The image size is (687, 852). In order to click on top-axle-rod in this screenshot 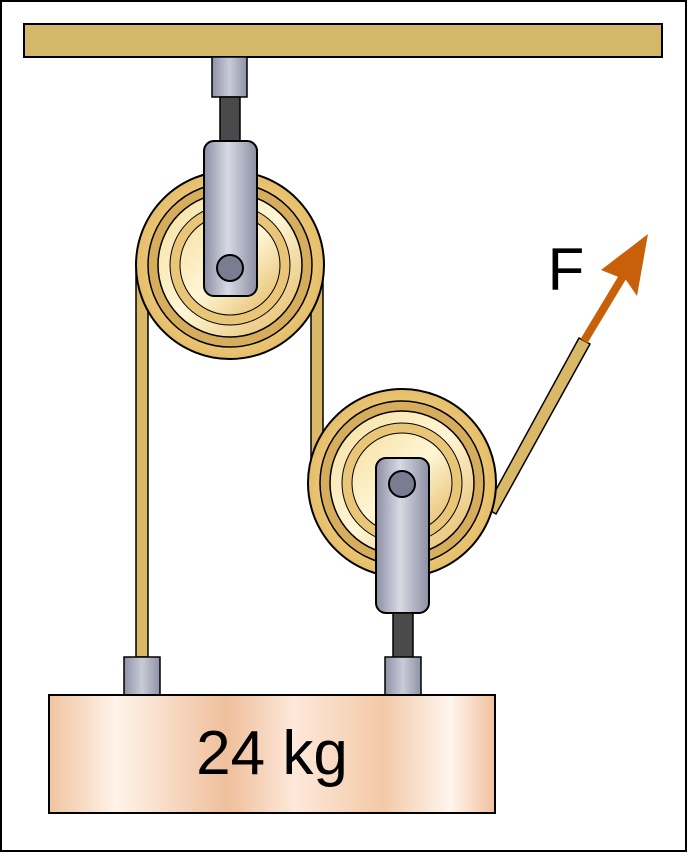, I will do `click(230, 119)`.